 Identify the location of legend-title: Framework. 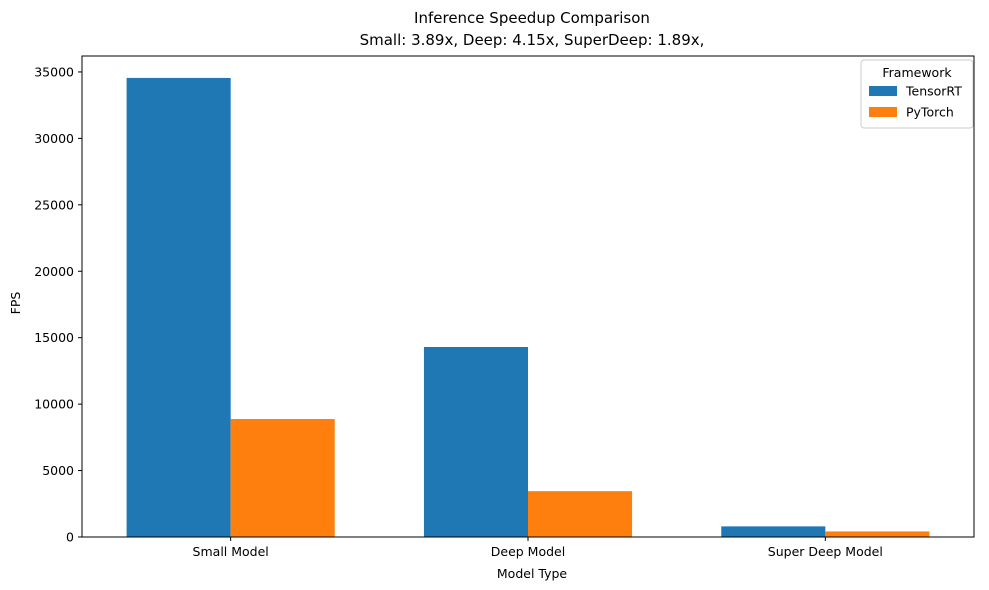
(917, 72).